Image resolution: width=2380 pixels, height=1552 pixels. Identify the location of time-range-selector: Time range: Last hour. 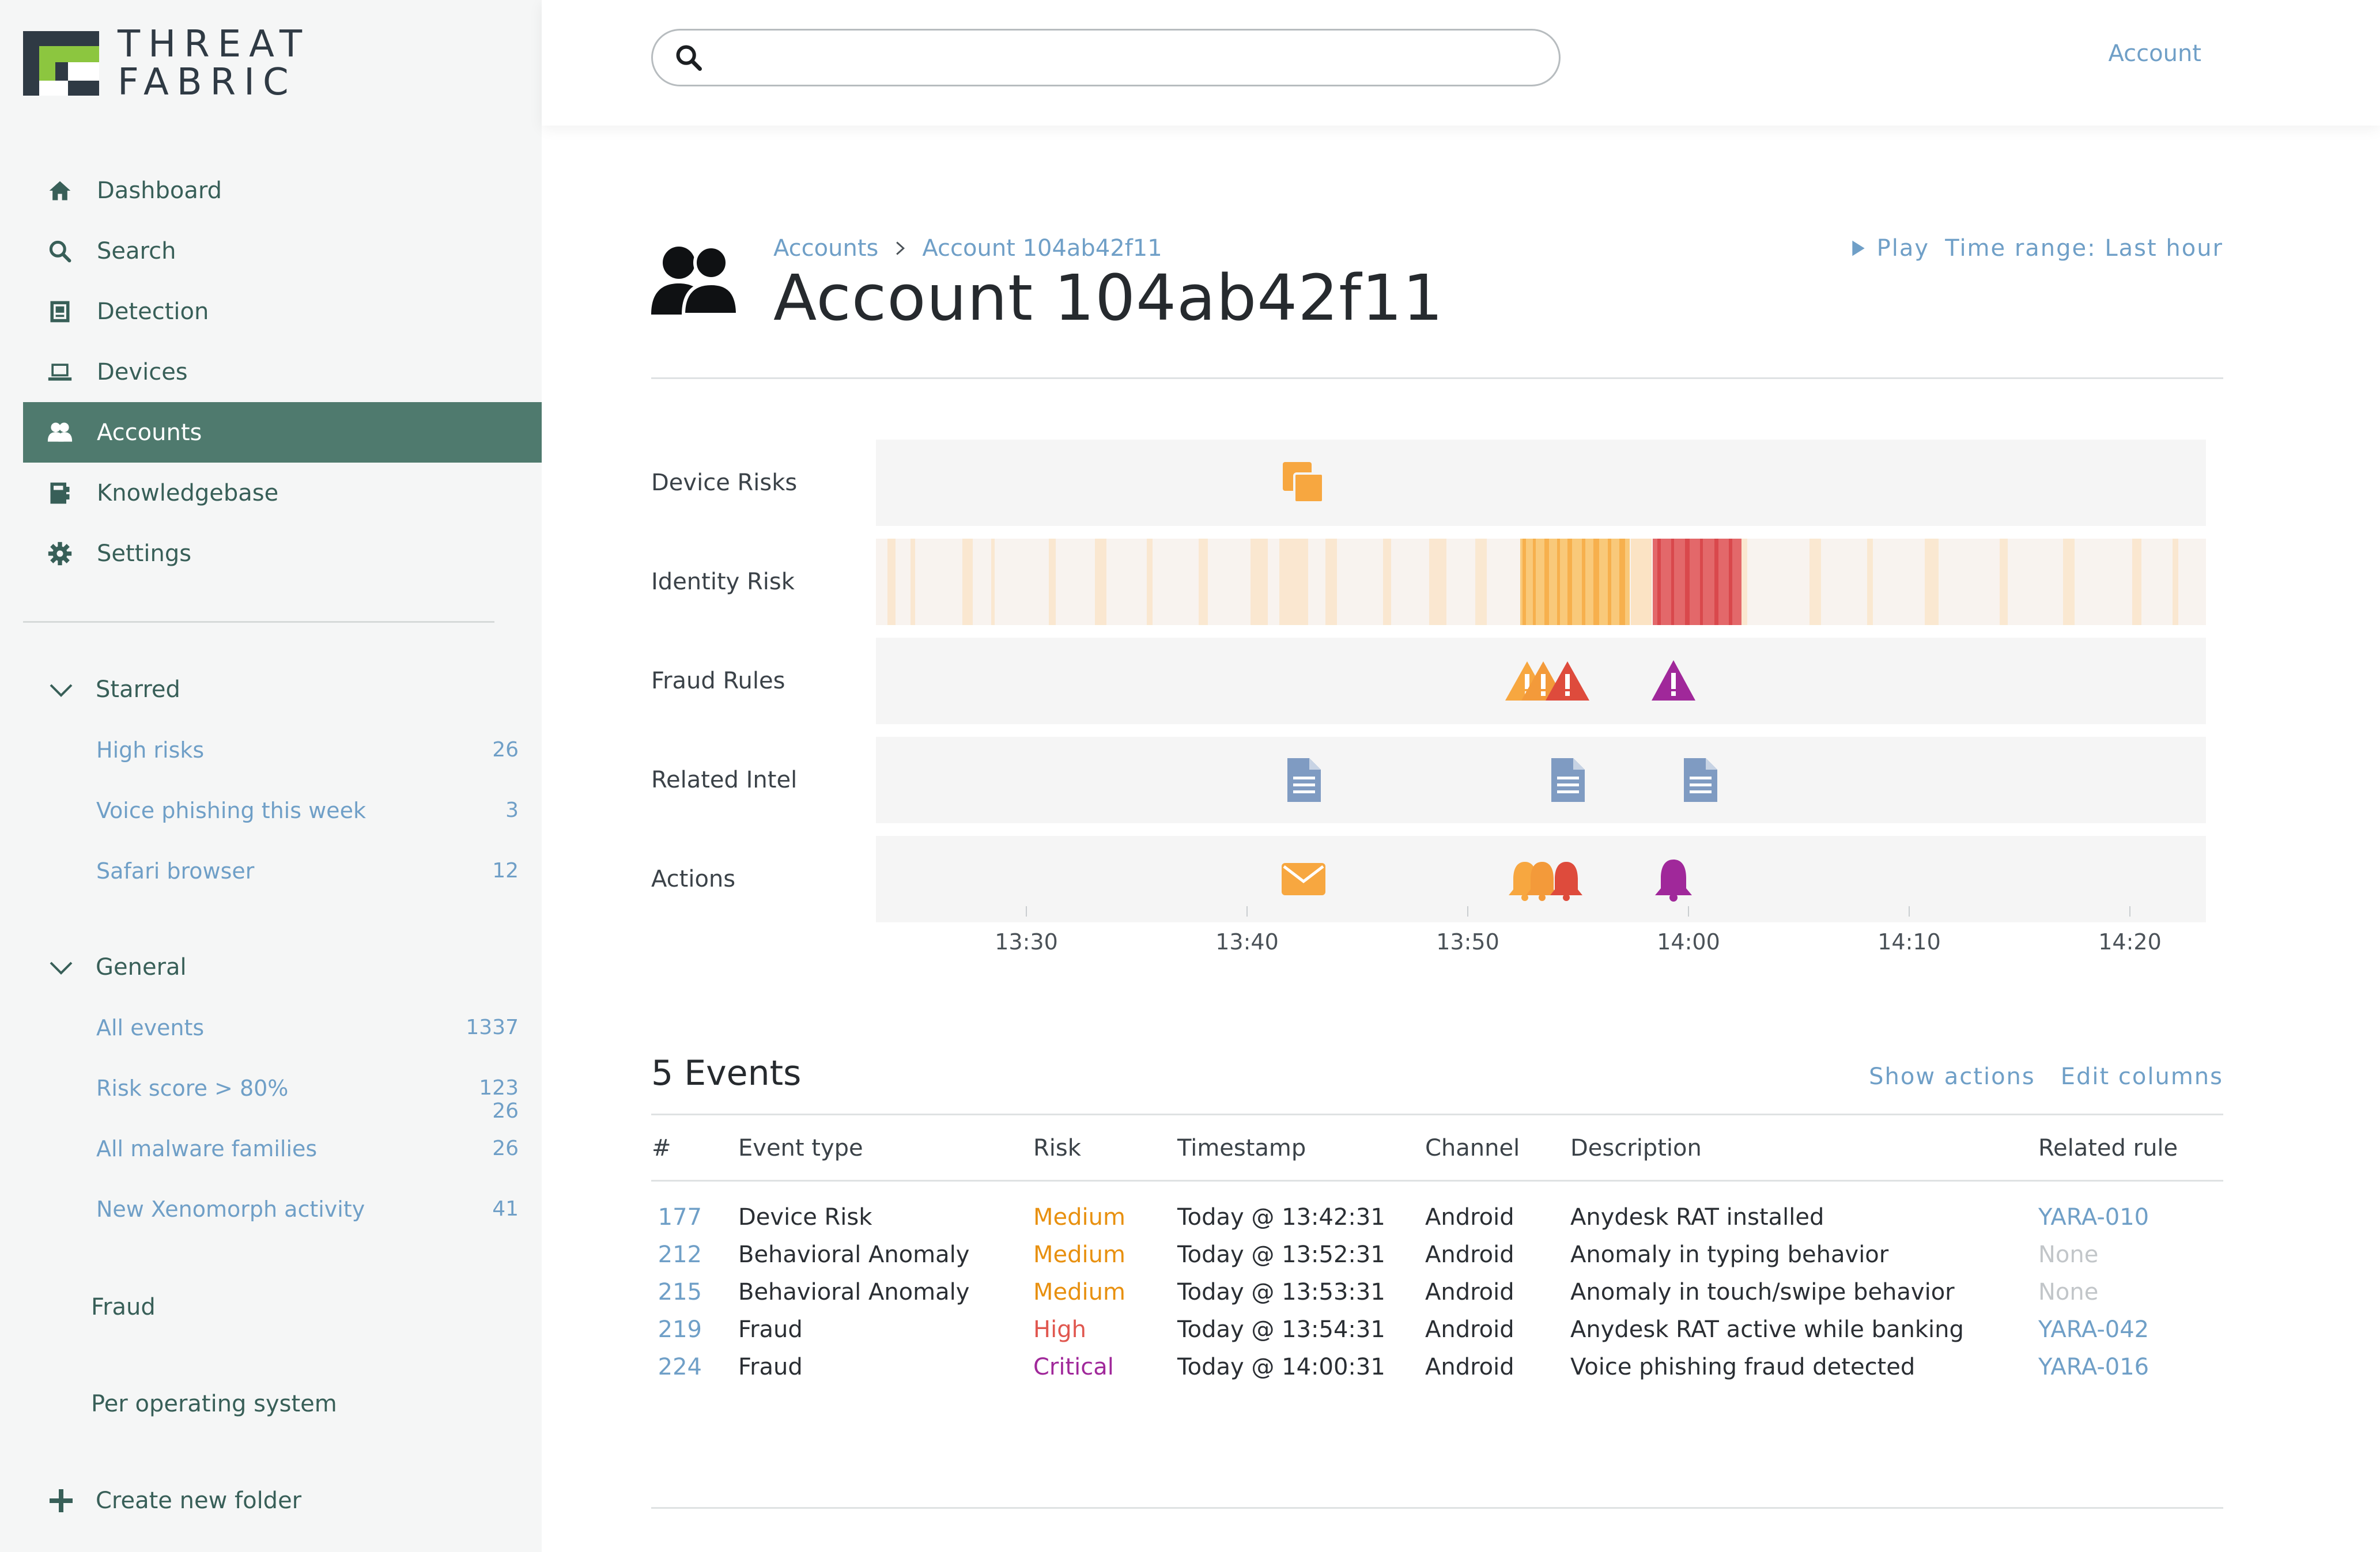
(2084, 249).